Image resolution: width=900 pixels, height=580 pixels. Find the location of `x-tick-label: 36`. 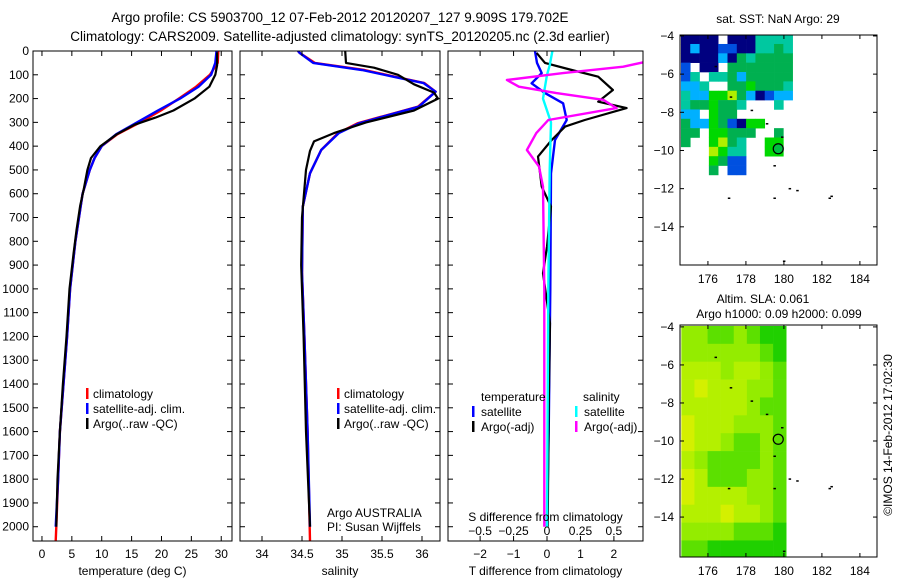

x-tick-label: 36 is located at coordinates (422, 554).